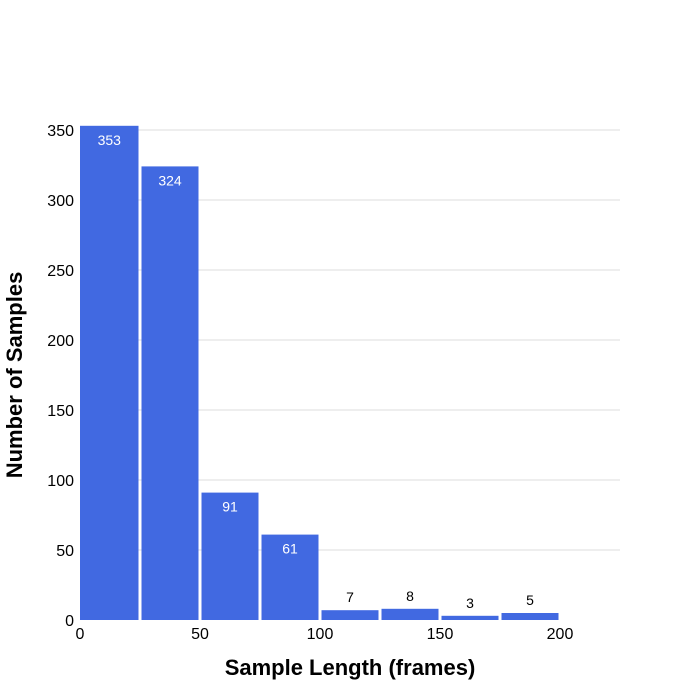 The height and width of the screenshot is (700, 700). Describe the element at coordinates (350, 667) in the screenshot. I see `x-axis-title: Sample Length (frames)` at that location.